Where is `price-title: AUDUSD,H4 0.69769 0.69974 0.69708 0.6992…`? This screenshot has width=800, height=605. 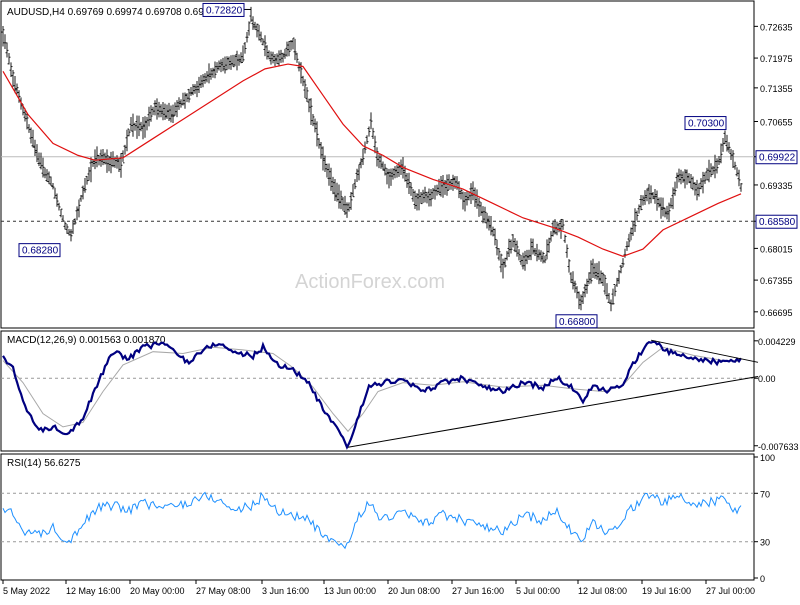 price-title: AUDUSD,H4 0.69769 0.69974 0.69708 0.6992… is located at coordinates (114, 12).